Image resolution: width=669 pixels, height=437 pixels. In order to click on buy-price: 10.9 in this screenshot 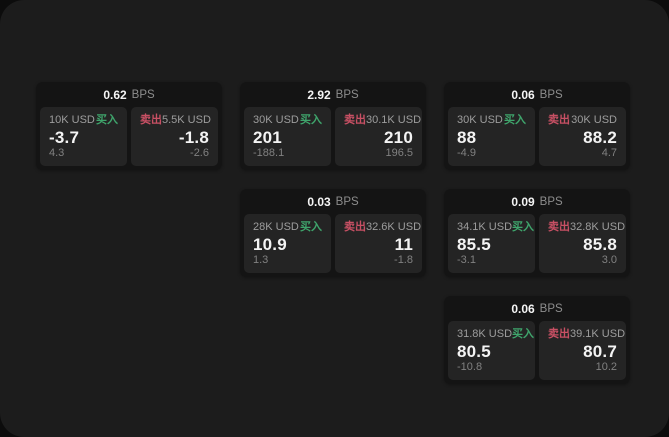, I will do `click(270, 244)`.